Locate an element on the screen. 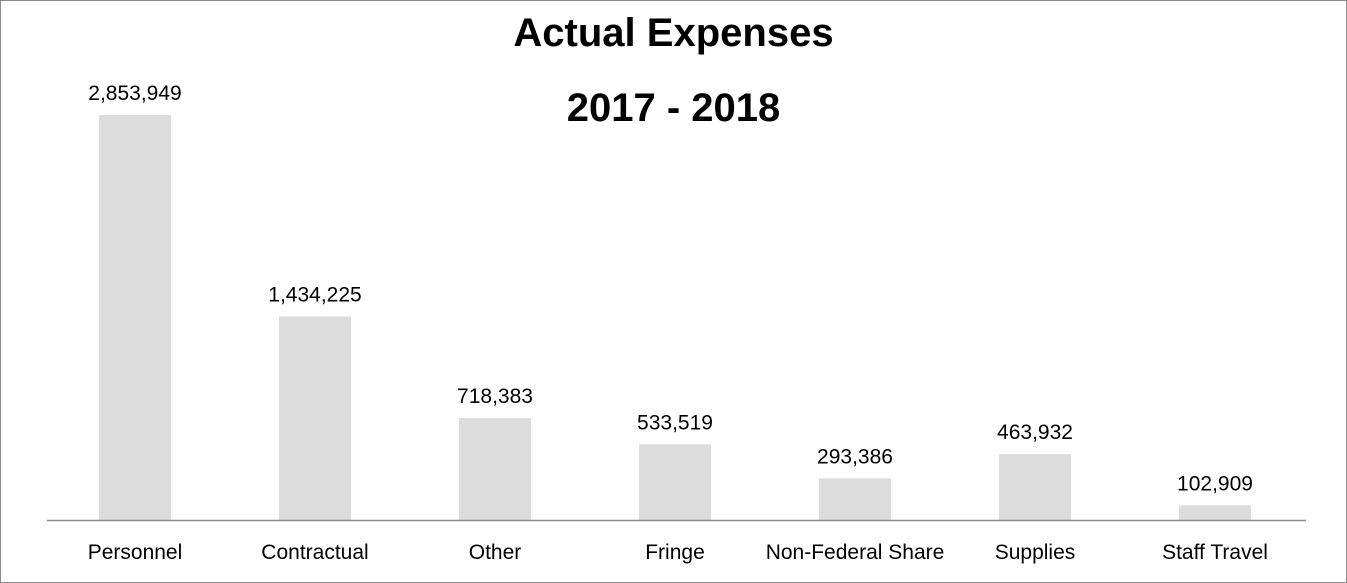  category-label: Contractual is located at coordinates (314, 552).